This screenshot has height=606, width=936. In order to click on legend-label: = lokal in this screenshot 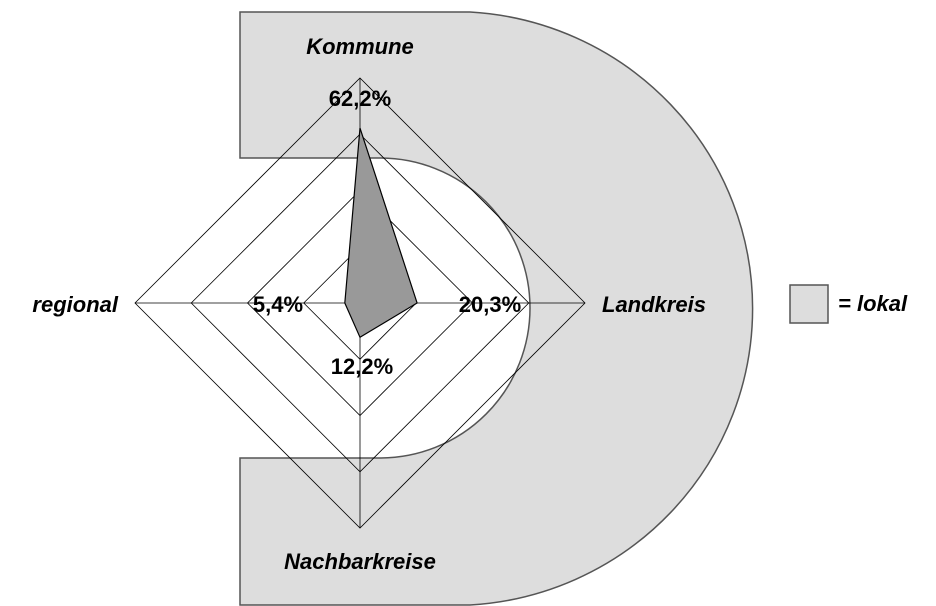, I will do `click(873, 303)`.